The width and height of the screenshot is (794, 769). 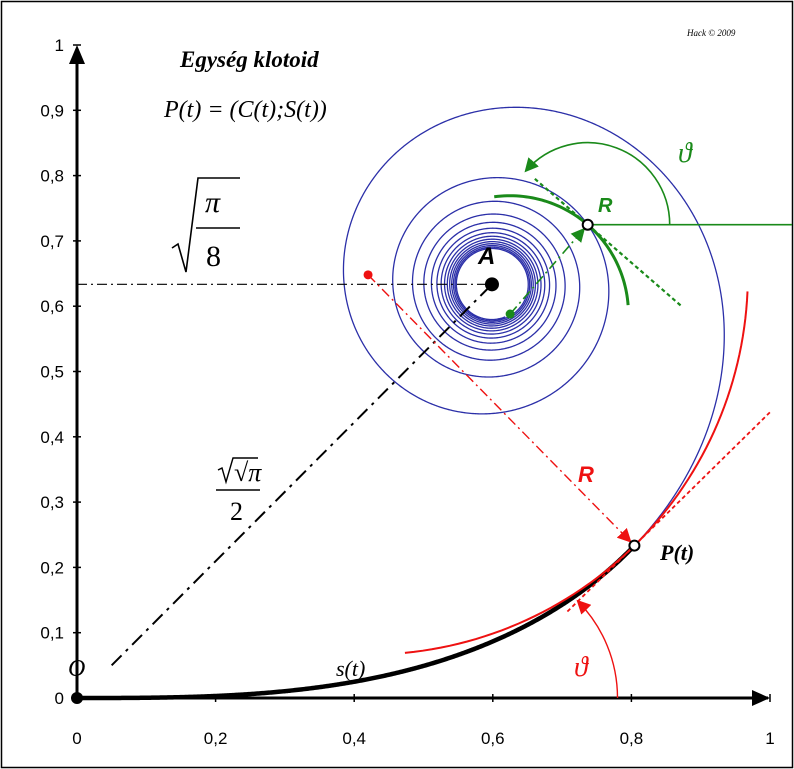 What do you see at coordinates (357, 622) in the screenshot?
I see `arc-length-curve` at bounding box center [357, 622].